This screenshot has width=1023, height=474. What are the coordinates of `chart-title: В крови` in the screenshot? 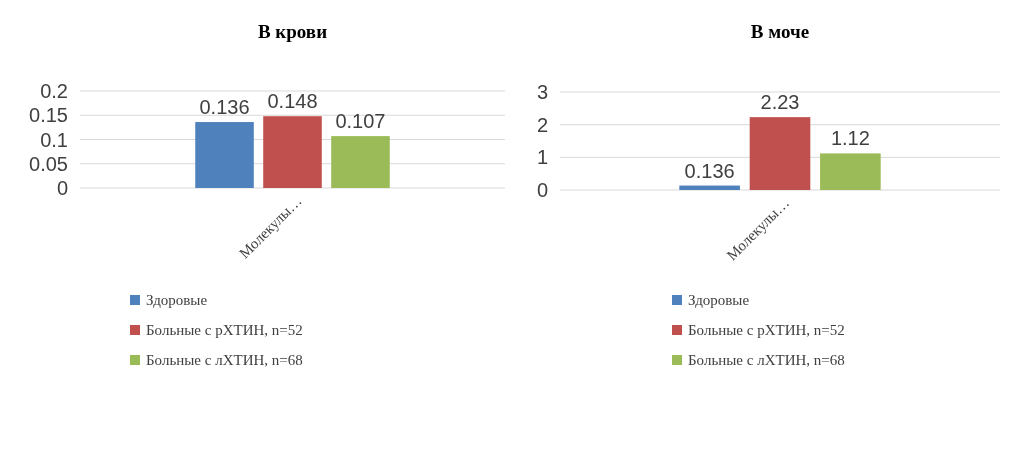 It's located at (292, 31).